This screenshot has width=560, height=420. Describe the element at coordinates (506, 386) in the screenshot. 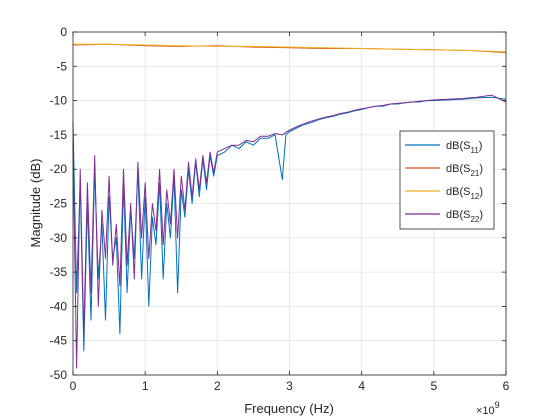

I see `x-tick-label: 6` at that location.